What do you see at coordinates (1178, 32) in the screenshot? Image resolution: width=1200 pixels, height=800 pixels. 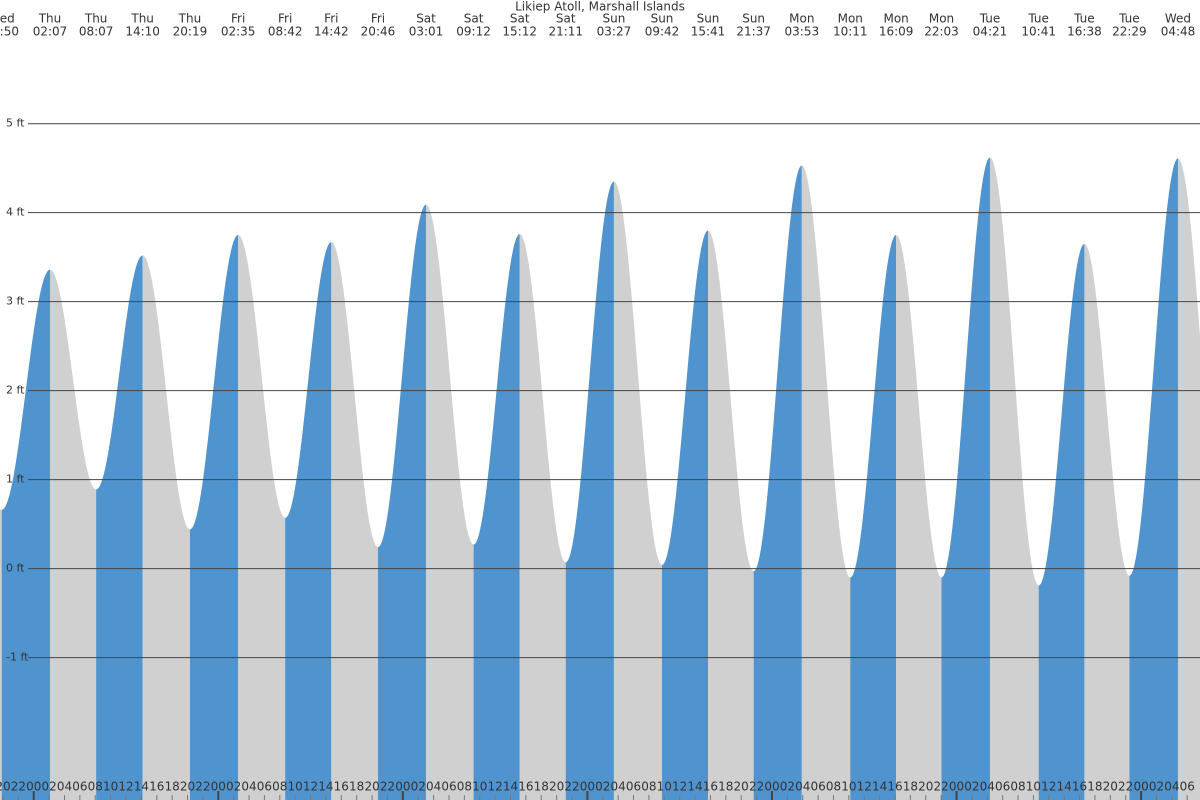 I see `extreme-time: 04:48` at bounding box center [1178, 32].